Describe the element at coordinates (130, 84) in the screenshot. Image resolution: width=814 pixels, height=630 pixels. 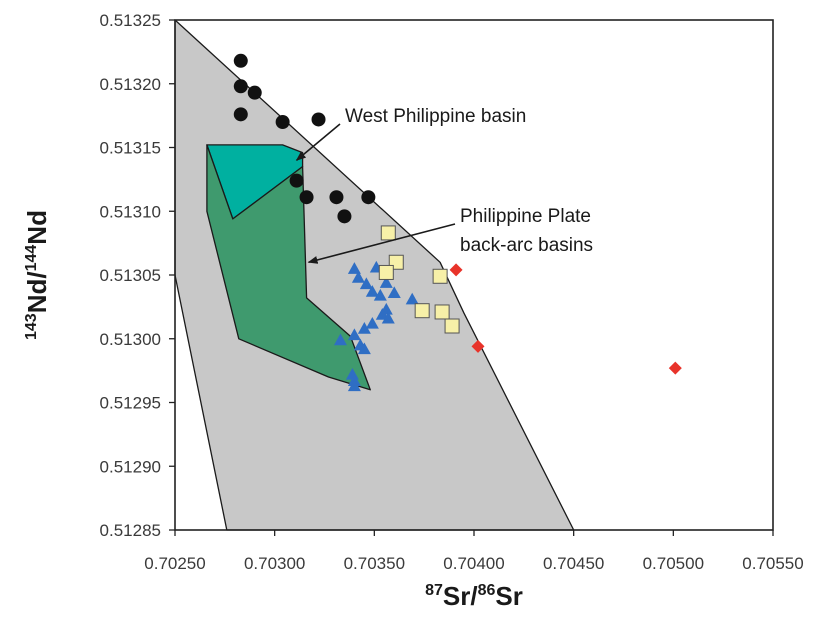
I see `y-tick-label-8: 0.51320` at that location.